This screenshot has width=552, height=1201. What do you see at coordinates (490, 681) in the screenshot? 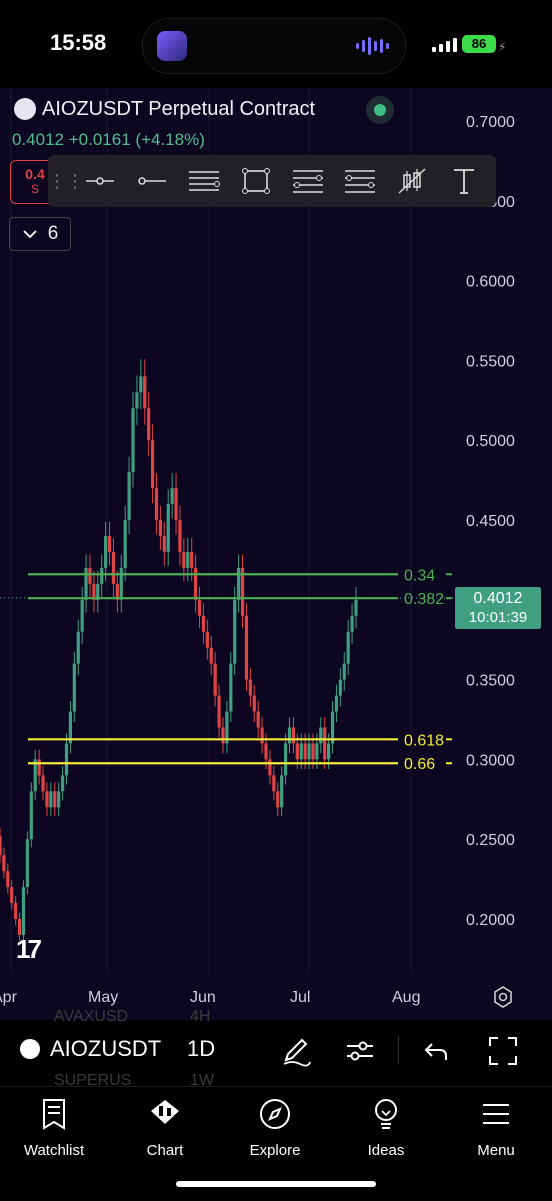
I see `y-tick-label: 0.3500` at bounding box center [490, 681].